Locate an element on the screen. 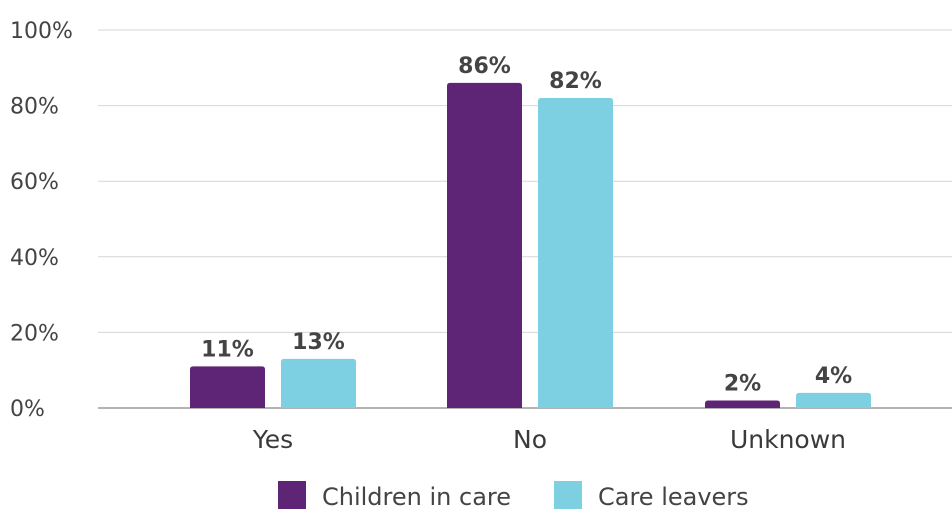 The width and height of the screenshot is (952, 511). data-label: 2% is located at coordinates (742, 383).